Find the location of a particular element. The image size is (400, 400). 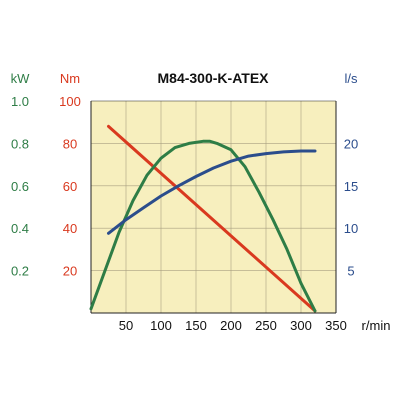

x-tick-label: 250 is located at coordinates (266, 325).